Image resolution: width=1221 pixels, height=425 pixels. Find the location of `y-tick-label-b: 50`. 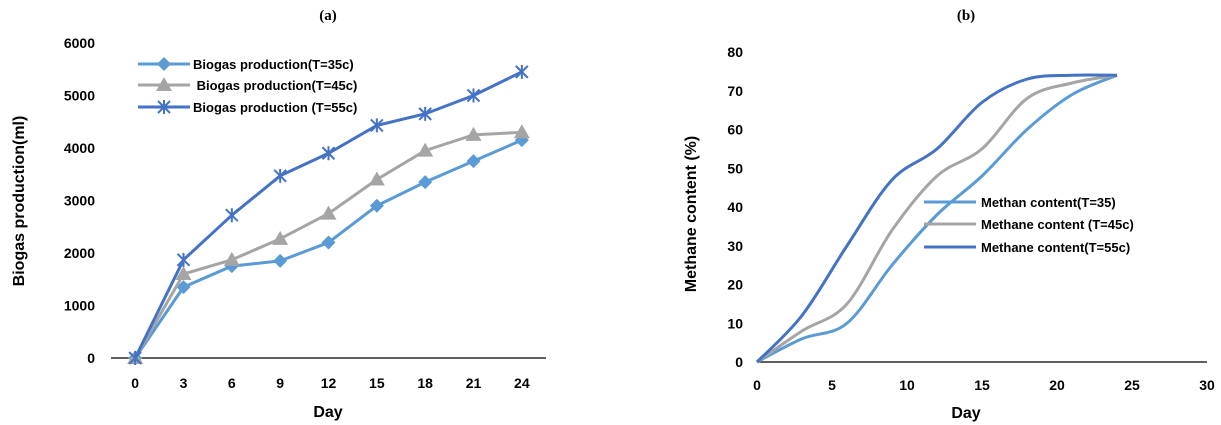

y-tick-label-b: 50 is located at coordinates (735, 168).